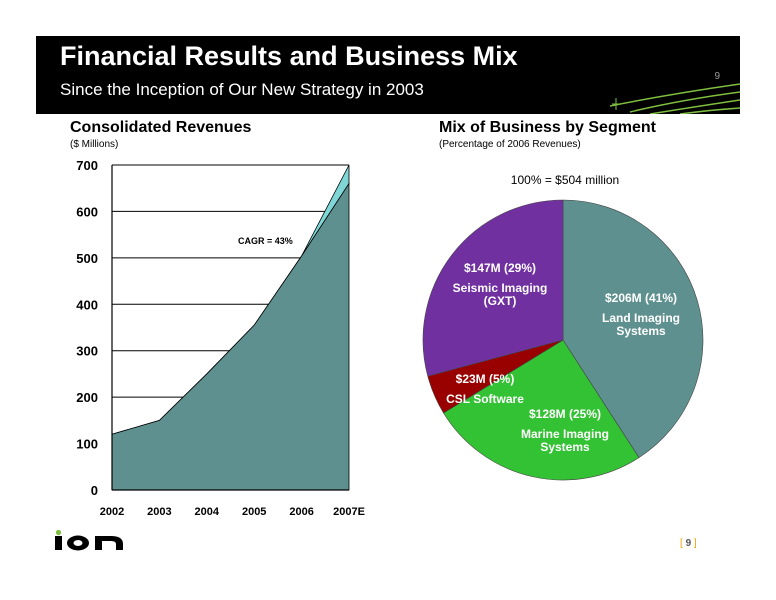 The height and width of the screenshot is (600, 776). I want to click on x-tick-label: 2005, so click(254, 512).